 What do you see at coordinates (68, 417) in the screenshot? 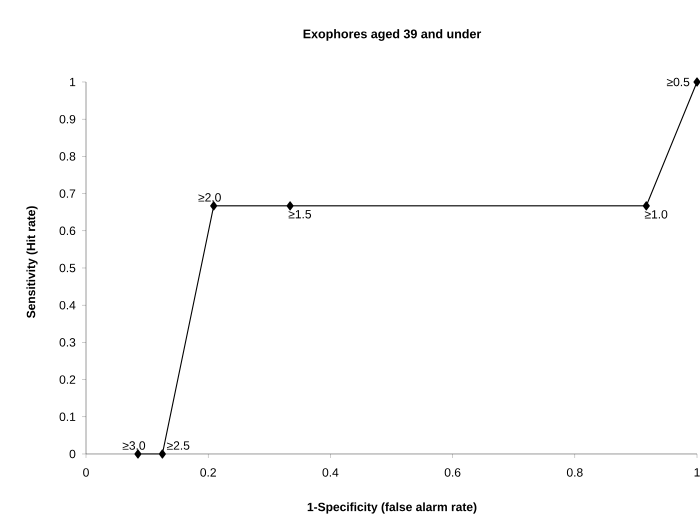
I see `y-tick-label: 0.1` at bounding box center [68, 417].